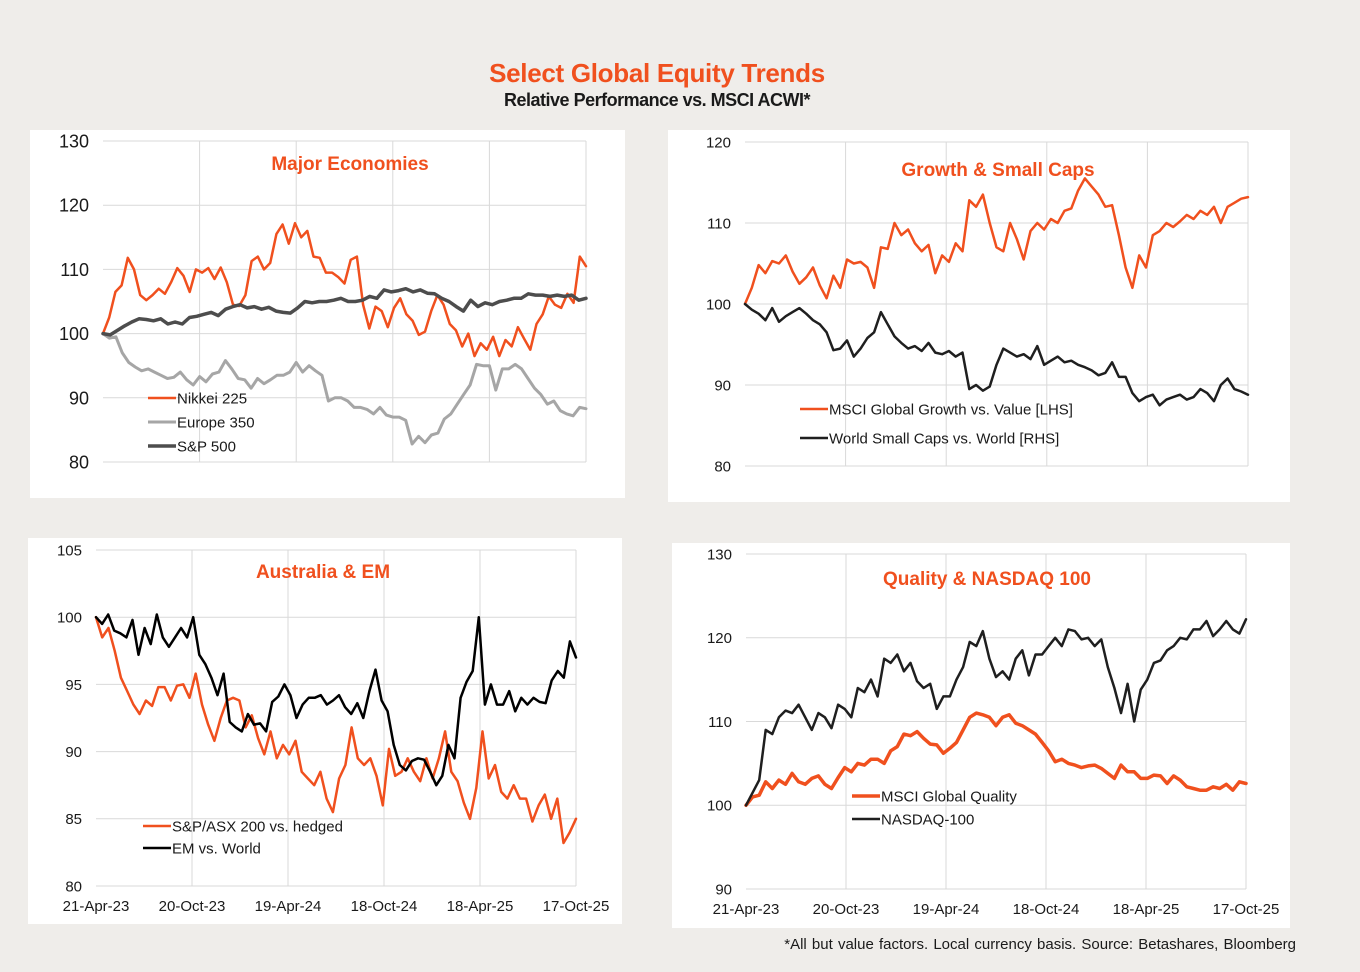 Image resolution: width=1360 pixels, height=972 pixels. Describe the element at coordinates (987, 579) in the screenshot. I see `chart-title: Quality & NASDAQ 100` at that location.